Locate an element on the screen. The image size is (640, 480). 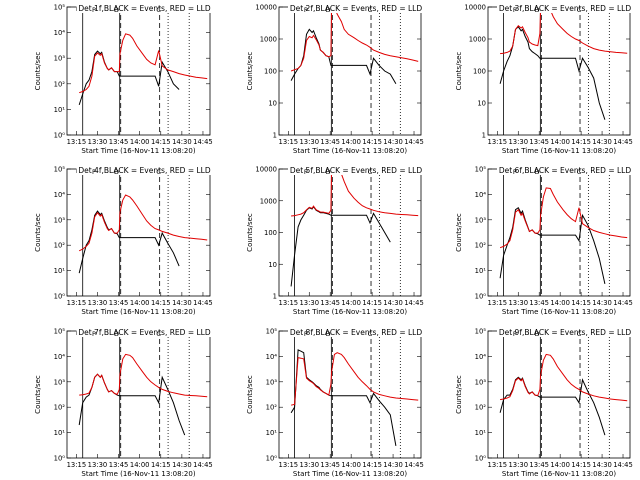
y-tick-label: 10000 is located at coordinates (475, 8).